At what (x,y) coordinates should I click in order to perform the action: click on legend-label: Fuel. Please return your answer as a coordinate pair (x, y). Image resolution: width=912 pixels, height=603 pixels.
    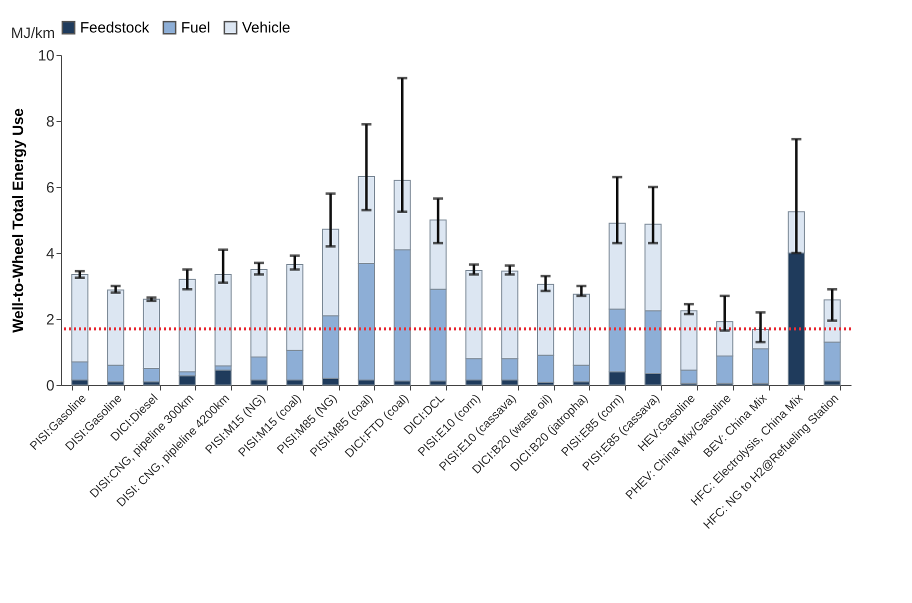
    Looking at the image, I should click on (195, 28).